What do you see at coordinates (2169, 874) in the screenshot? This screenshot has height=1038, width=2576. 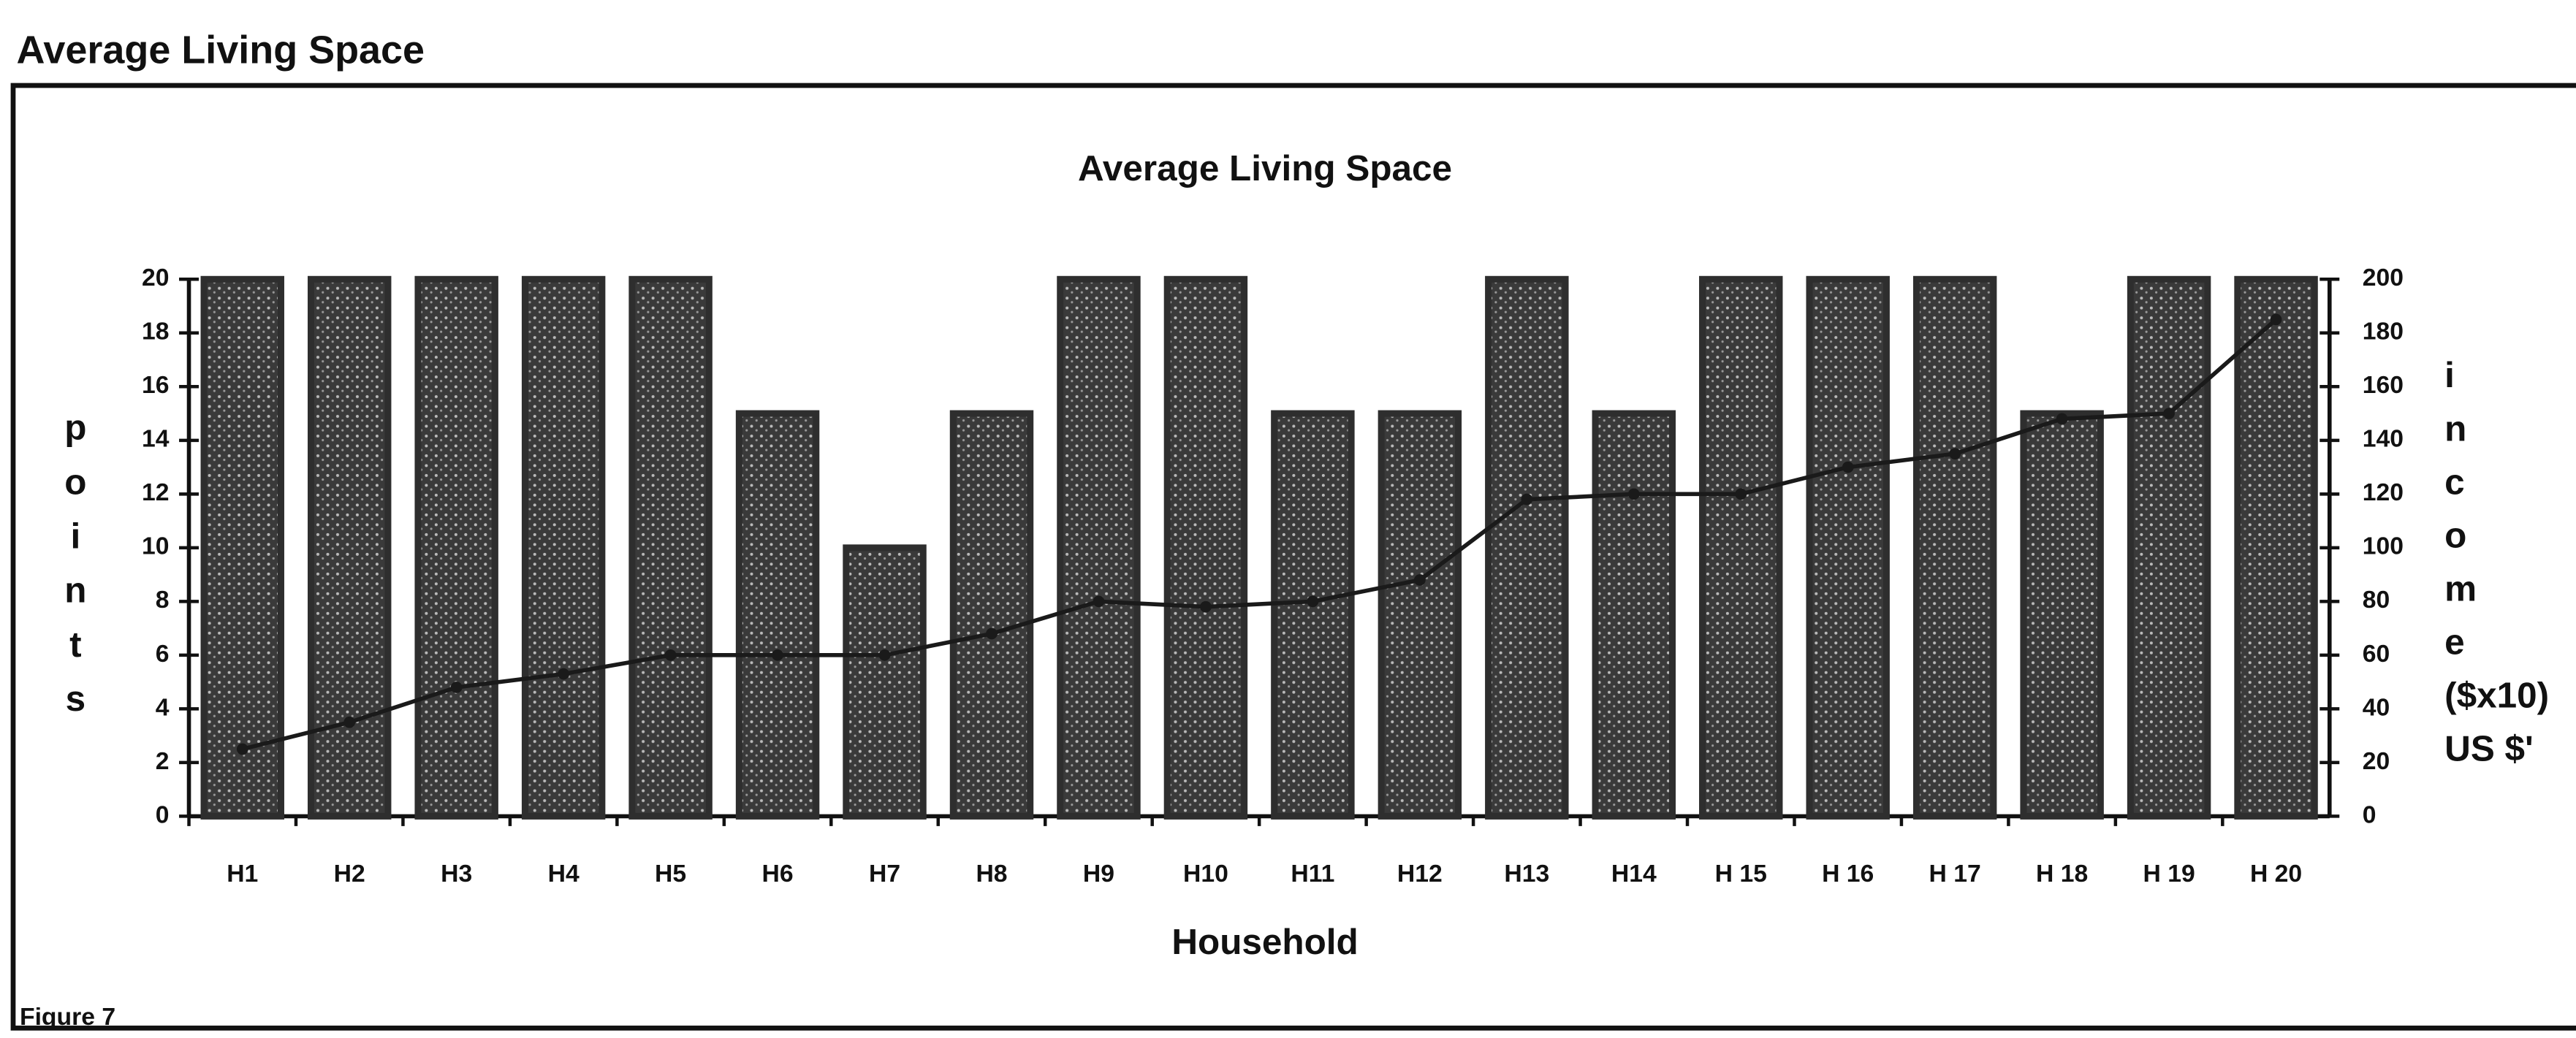 I see `x-tick-label: H 19` at bounding box center [2169, 874].